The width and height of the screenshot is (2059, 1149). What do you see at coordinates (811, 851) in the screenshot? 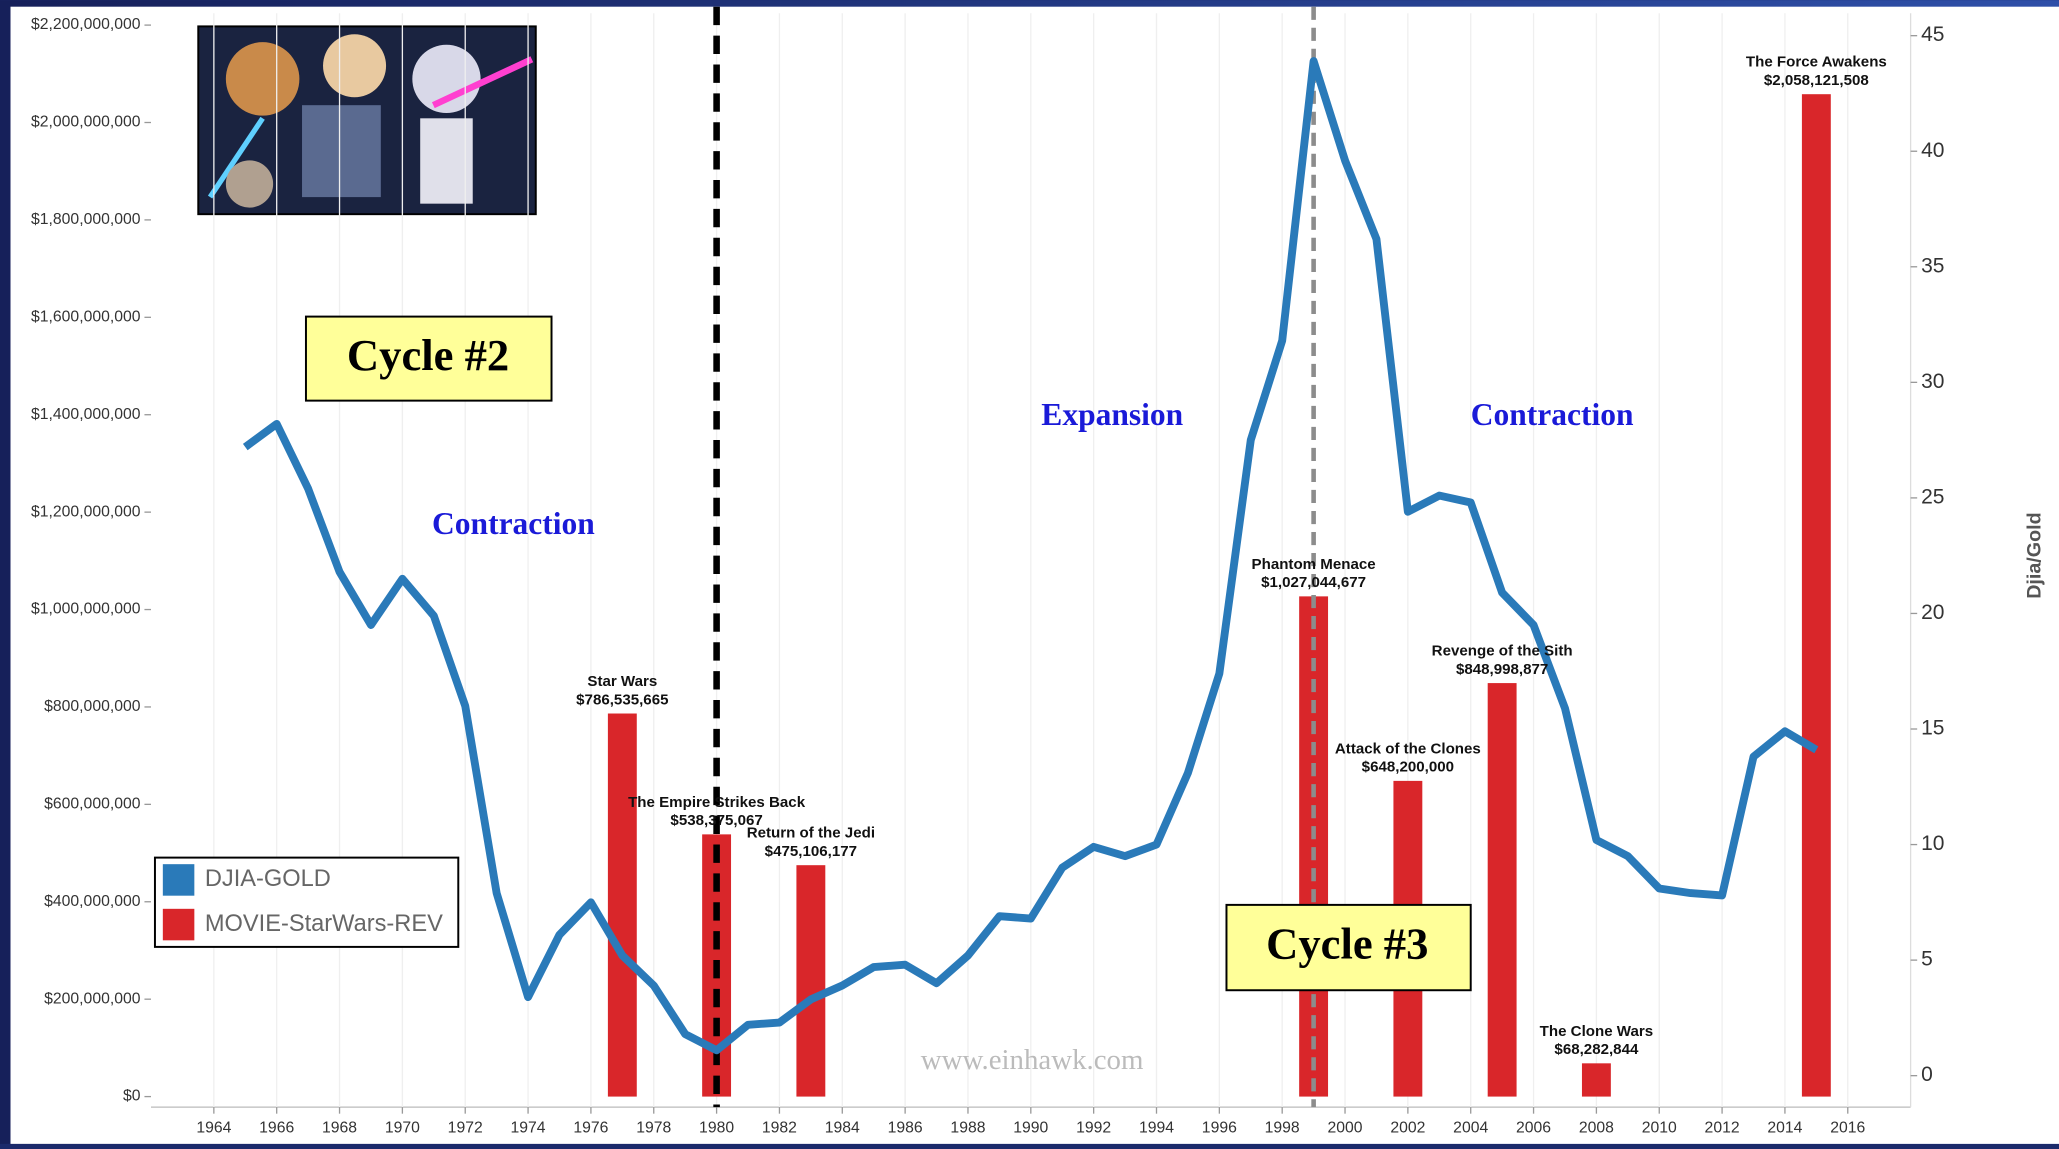
I see `bar-value-label: $475,106,177` at bounding box center [811, 851].